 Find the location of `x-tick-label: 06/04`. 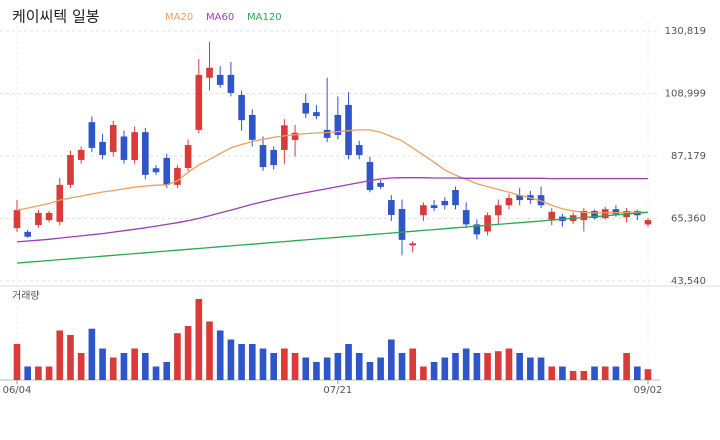

x-tick-label: 06/04 is located at coordinates (17, 390).